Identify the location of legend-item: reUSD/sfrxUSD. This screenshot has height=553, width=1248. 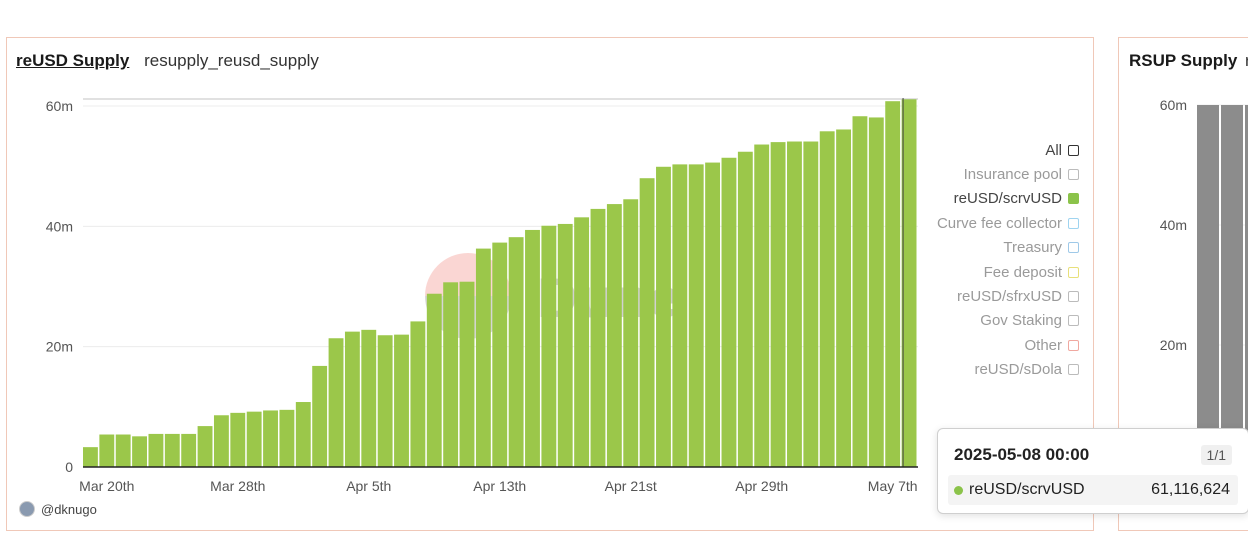
(994, 296).